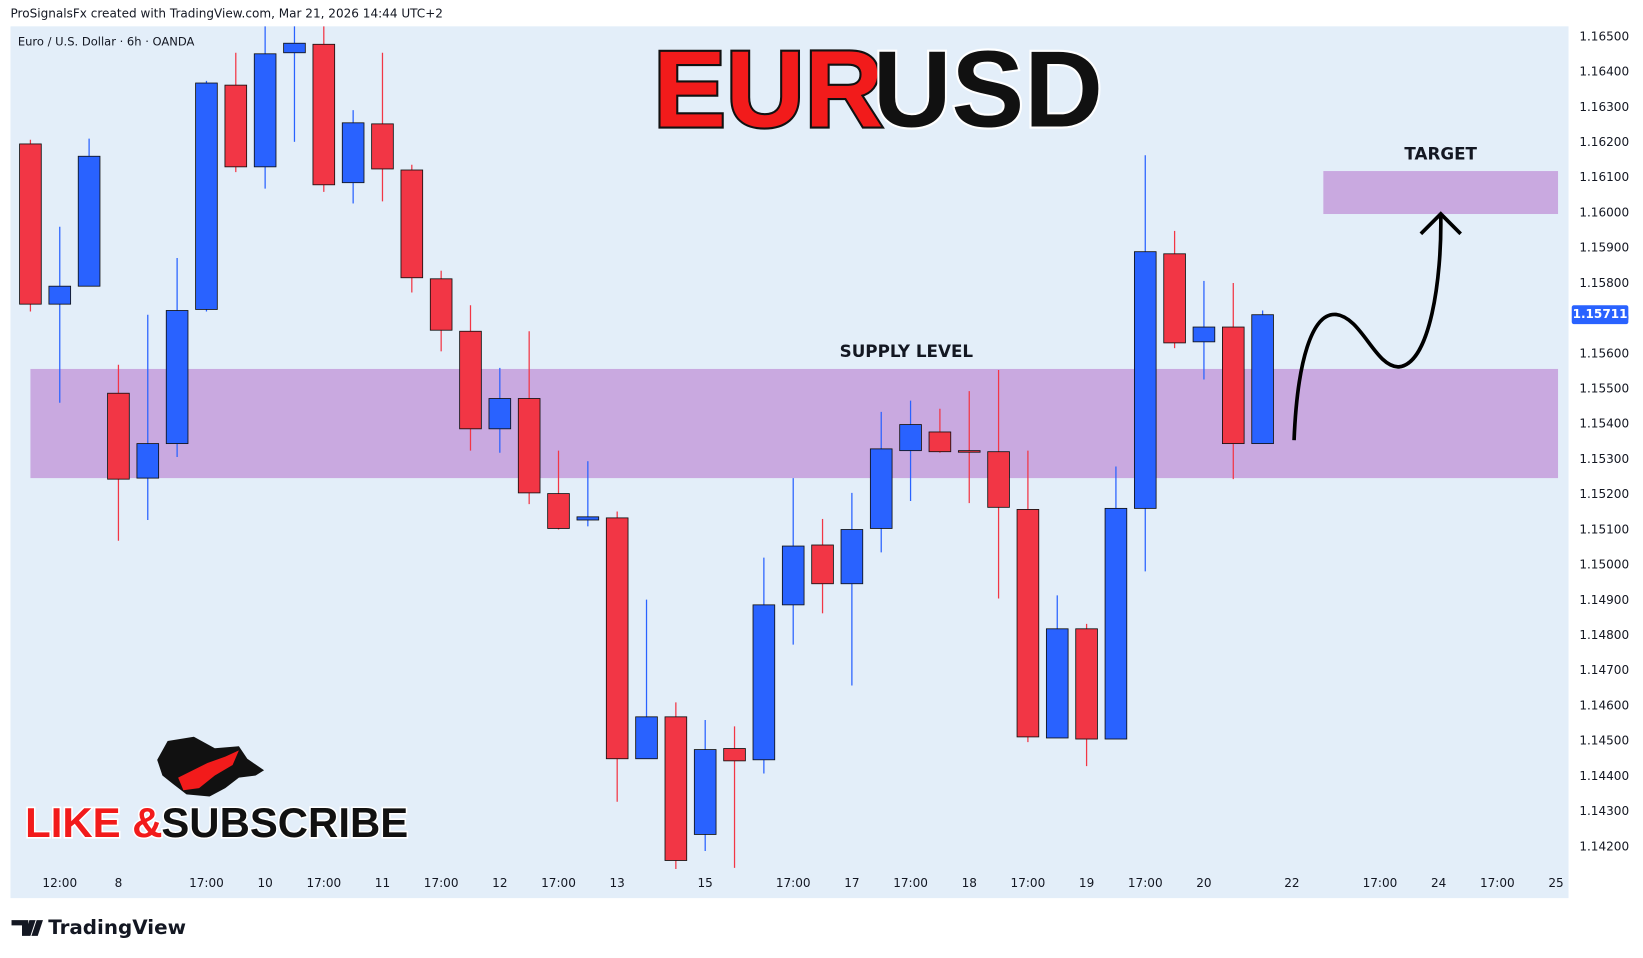  Describe the element at coordinates (1604, 670) in the screenshot. I see `y-tick-label: 1.14700` at that location.